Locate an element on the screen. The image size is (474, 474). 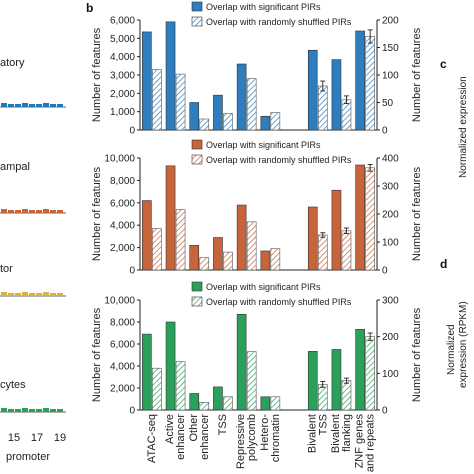
legend-label: Overlap with significant PIRs is located at coordinates (263, 7).